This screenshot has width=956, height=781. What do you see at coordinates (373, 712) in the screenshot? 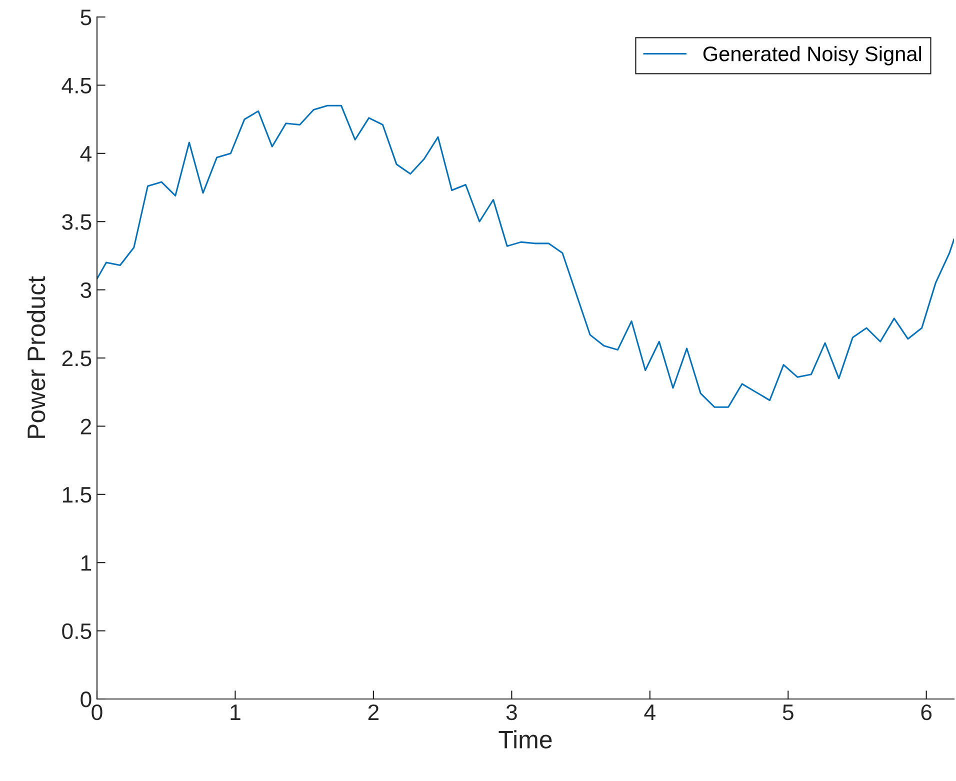
I see `x-tick-label: 2` at bounding box center [373, 712].